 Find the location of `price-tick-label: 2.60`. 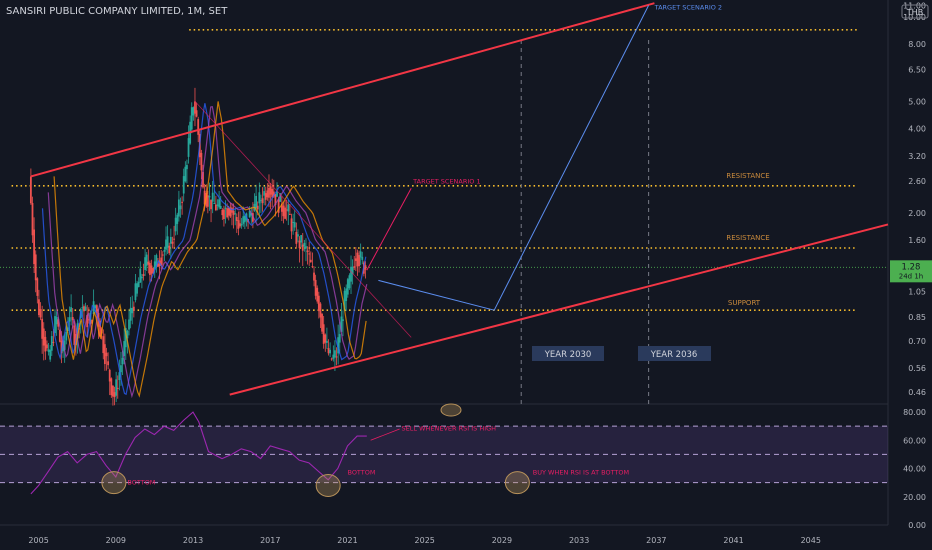

price-tick-label: 2.60 is located at coordinates (917, 181).